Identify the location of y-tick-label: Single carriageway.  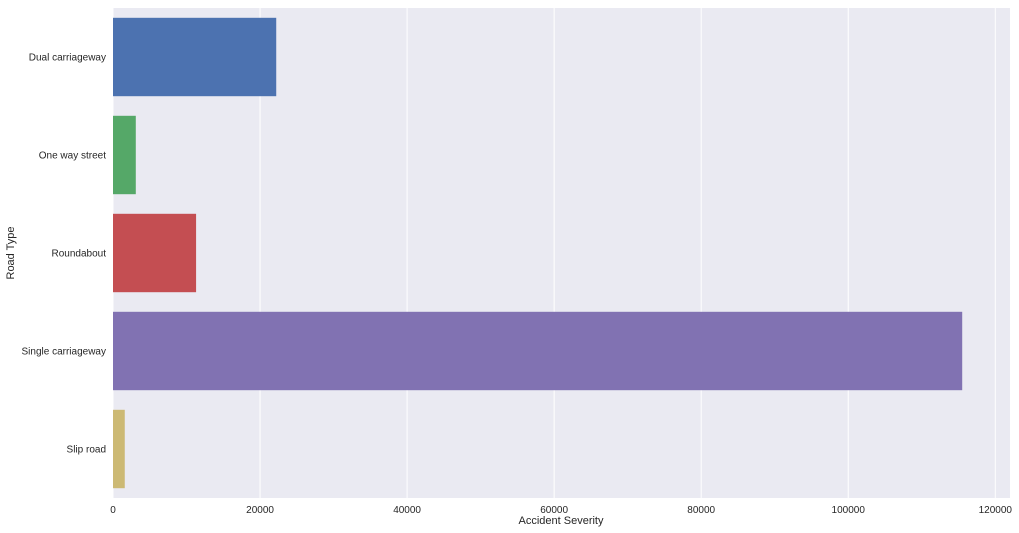
(64, 352).